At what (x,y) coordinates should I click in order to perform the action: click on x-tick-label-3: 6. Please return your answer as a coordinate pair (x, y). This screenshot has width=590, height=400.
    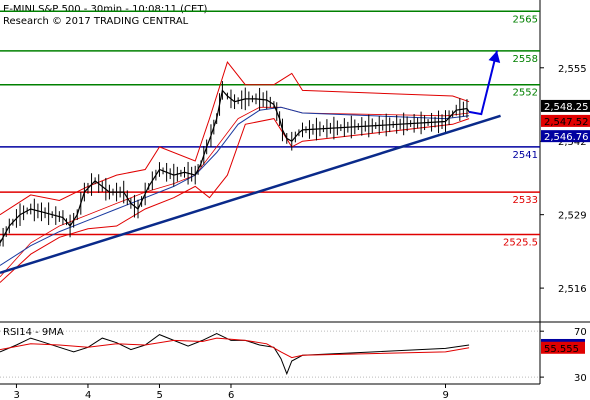
    Looking at the image, I should click on (231, 395).